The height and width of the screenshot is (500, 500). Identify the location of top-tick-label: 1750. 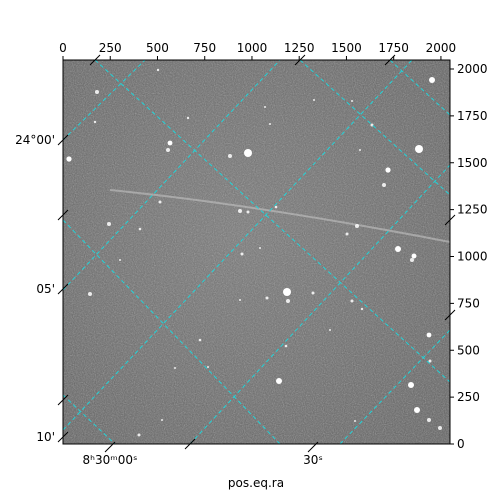
(393, 48).